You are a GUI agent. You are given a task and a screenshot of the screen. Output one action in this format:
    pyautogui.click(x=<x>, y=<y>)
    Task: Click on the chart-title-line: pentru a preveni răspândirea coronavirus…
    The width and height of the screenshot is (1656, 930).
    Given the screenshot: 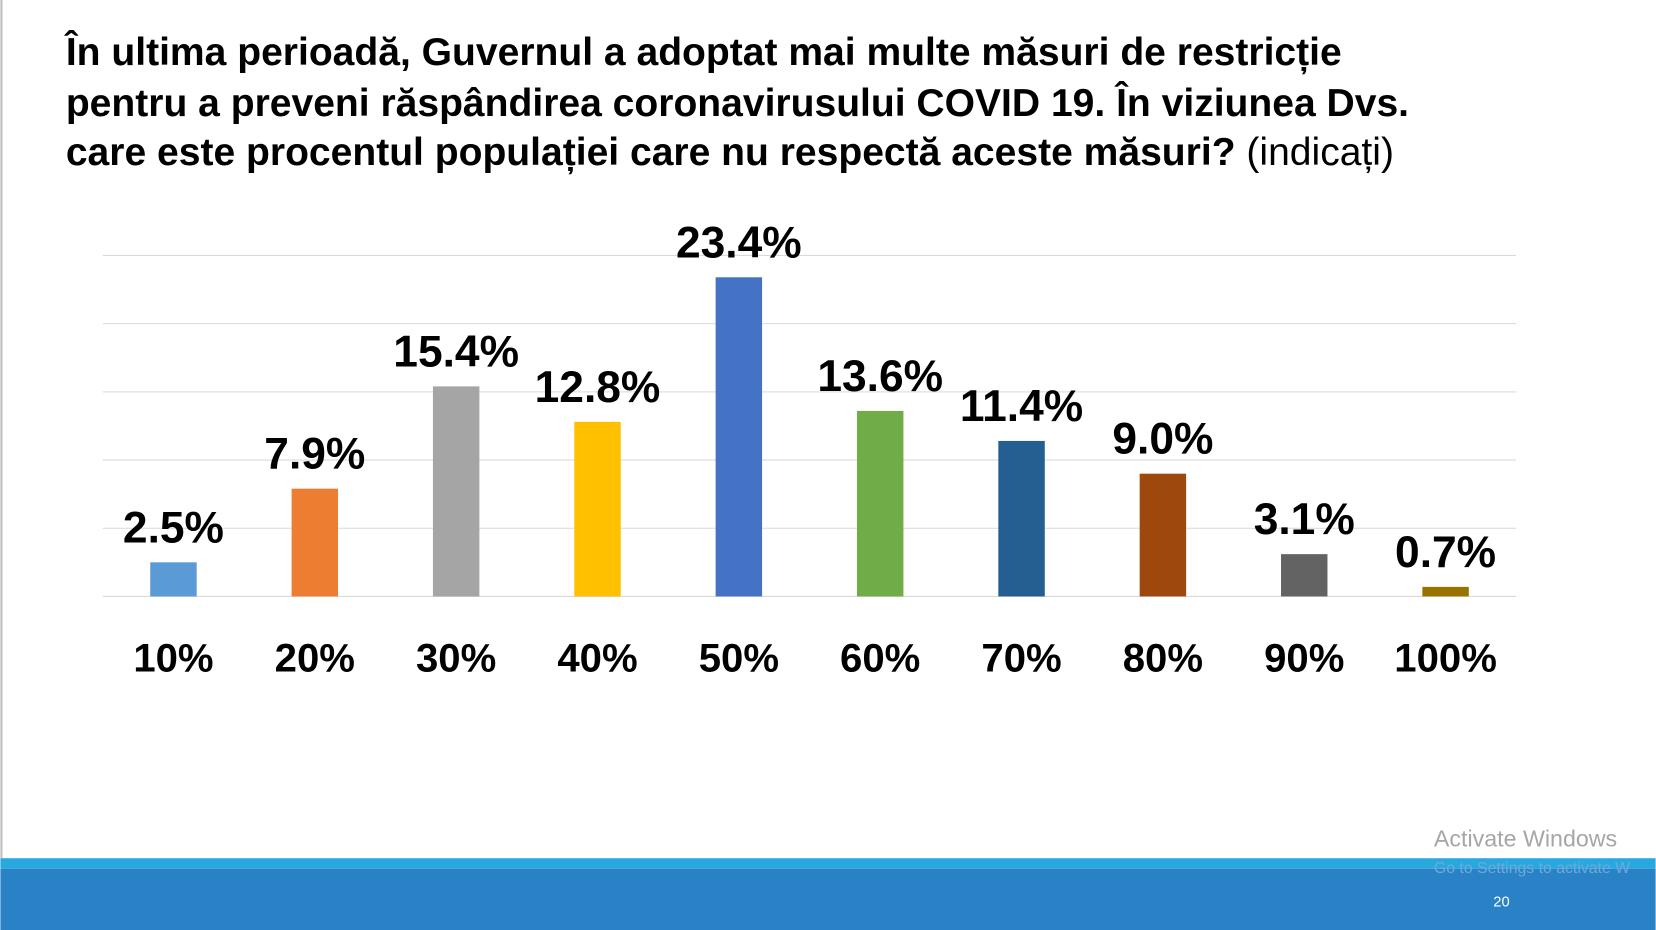 What is the action you would take?
    pyautogui.click(x=737, y=103)
    